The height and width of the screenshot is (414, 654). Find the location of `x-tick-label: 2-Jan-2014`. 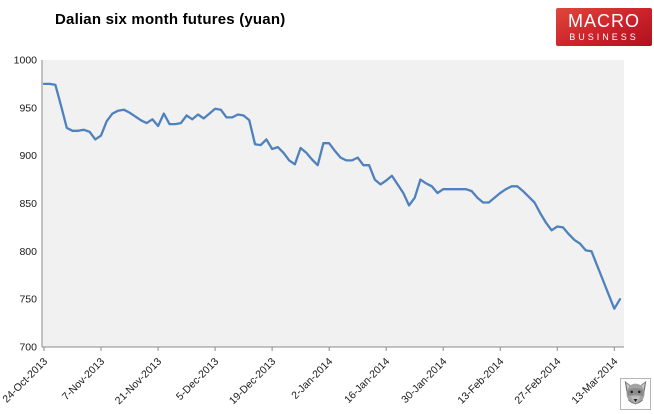

x-tick-label: 2-Jan-2014 is located at coordinates (312, 379).